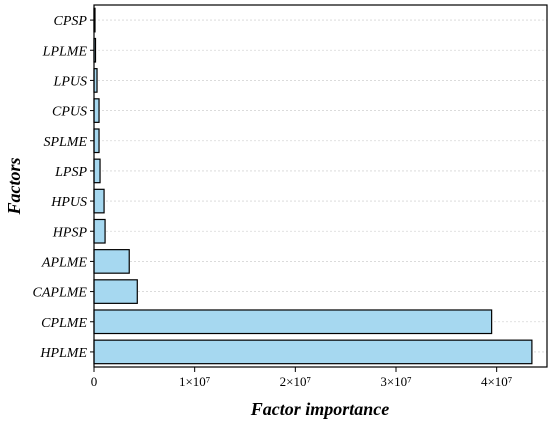 The width and height of the screenshot is (550, 426). Describe the element at coordinates (60, 293) in the screenshot. I see `y-tick-label: CAPLME` at that location.